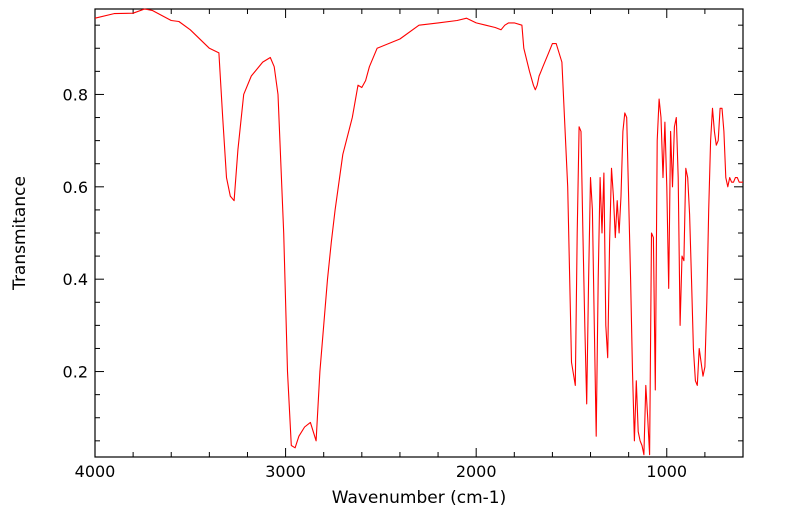  Describe the element at coordinates (419, 498) in the screenshot. I see `x-axis-label: Wavenumber (cm-1)` at that location.